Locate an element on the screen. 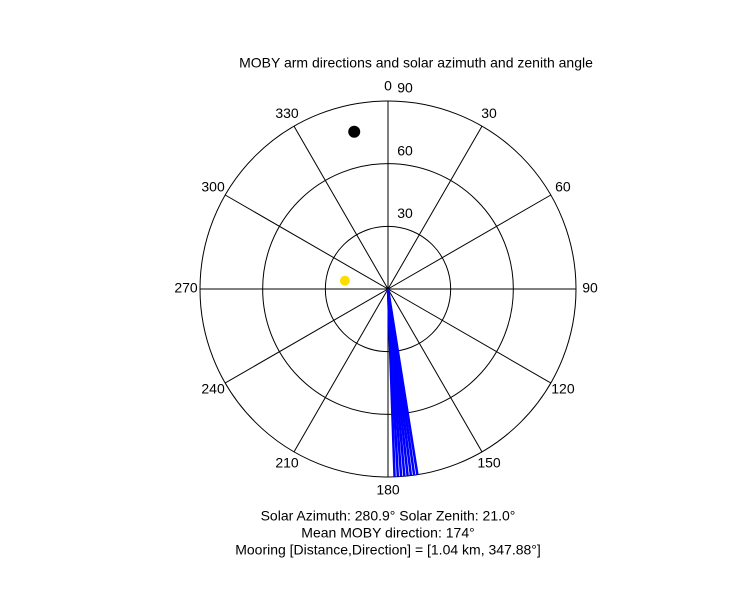 The height and width of the screenshot is (605, 750). theta-tick-label: 180 is located at coordinates (388, 490).